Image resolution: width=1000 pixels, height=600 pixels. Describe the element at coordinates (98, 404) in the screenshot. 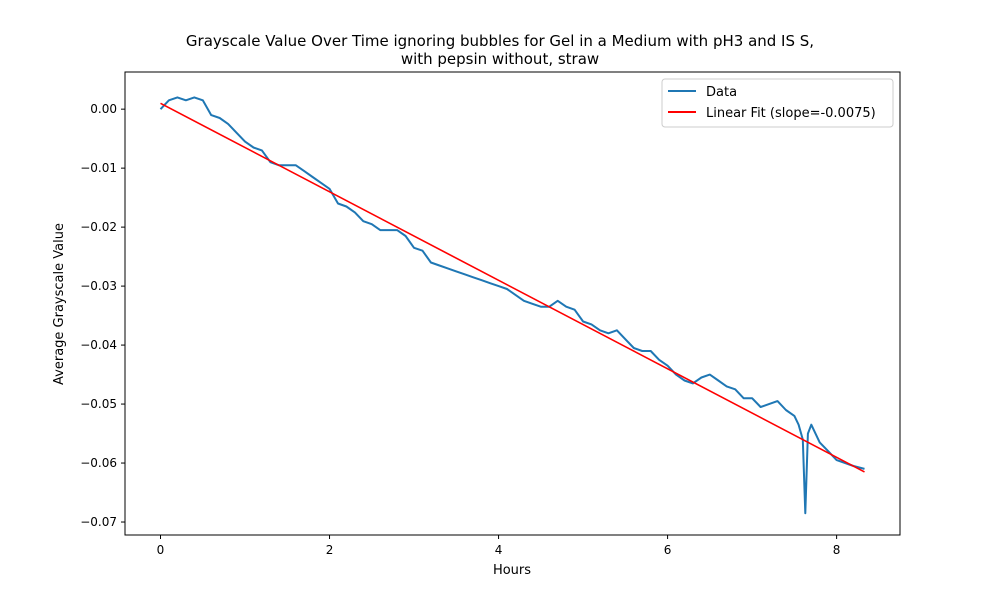

I see `y-tick-label: −0.05` at that location.